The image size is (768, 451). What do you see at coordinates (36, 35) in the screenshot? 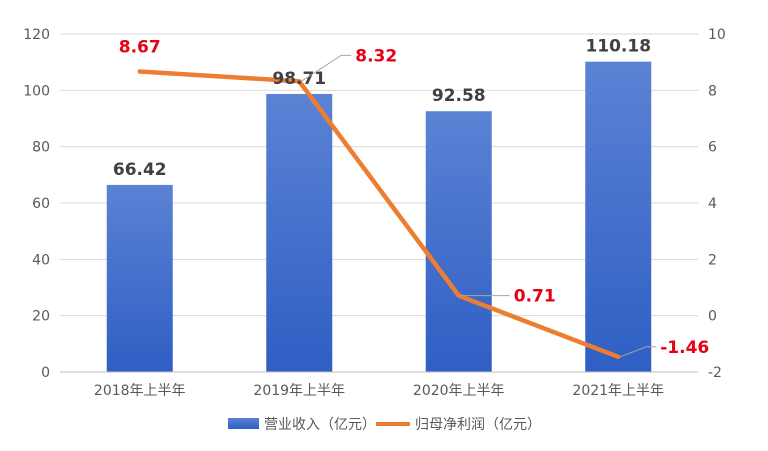
I see `left-tick-label: 120` at bounding box center [36, 35].